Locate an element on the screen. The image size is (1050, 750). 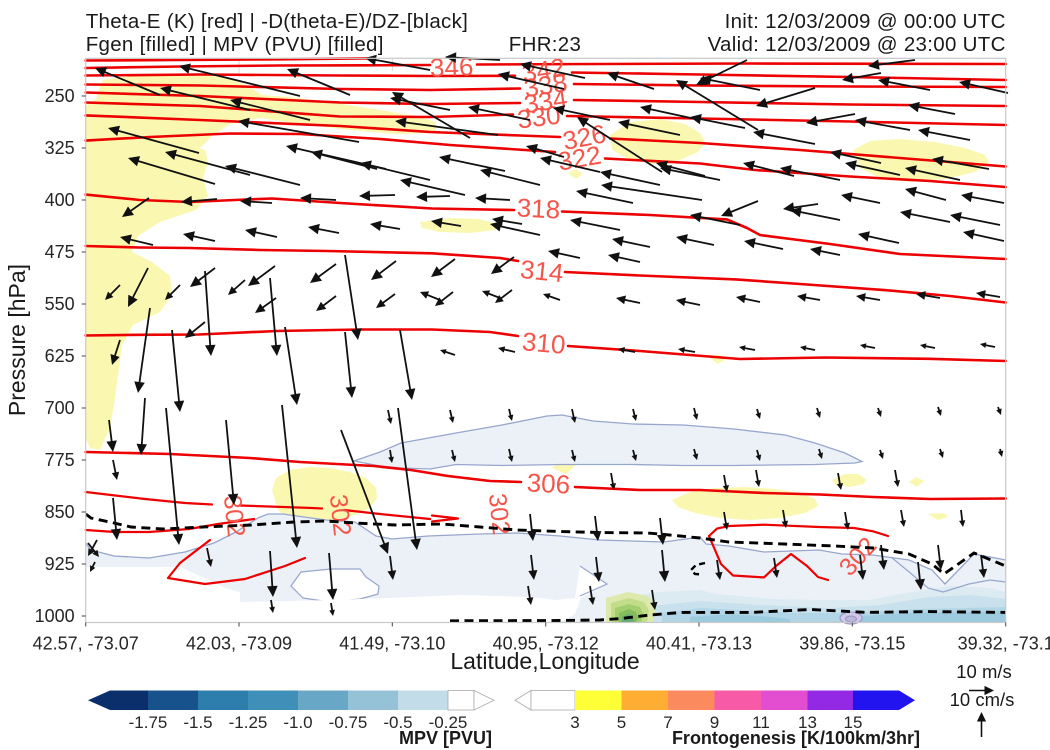
svg-text: 10 m/s is located at coordinates (984, 671).